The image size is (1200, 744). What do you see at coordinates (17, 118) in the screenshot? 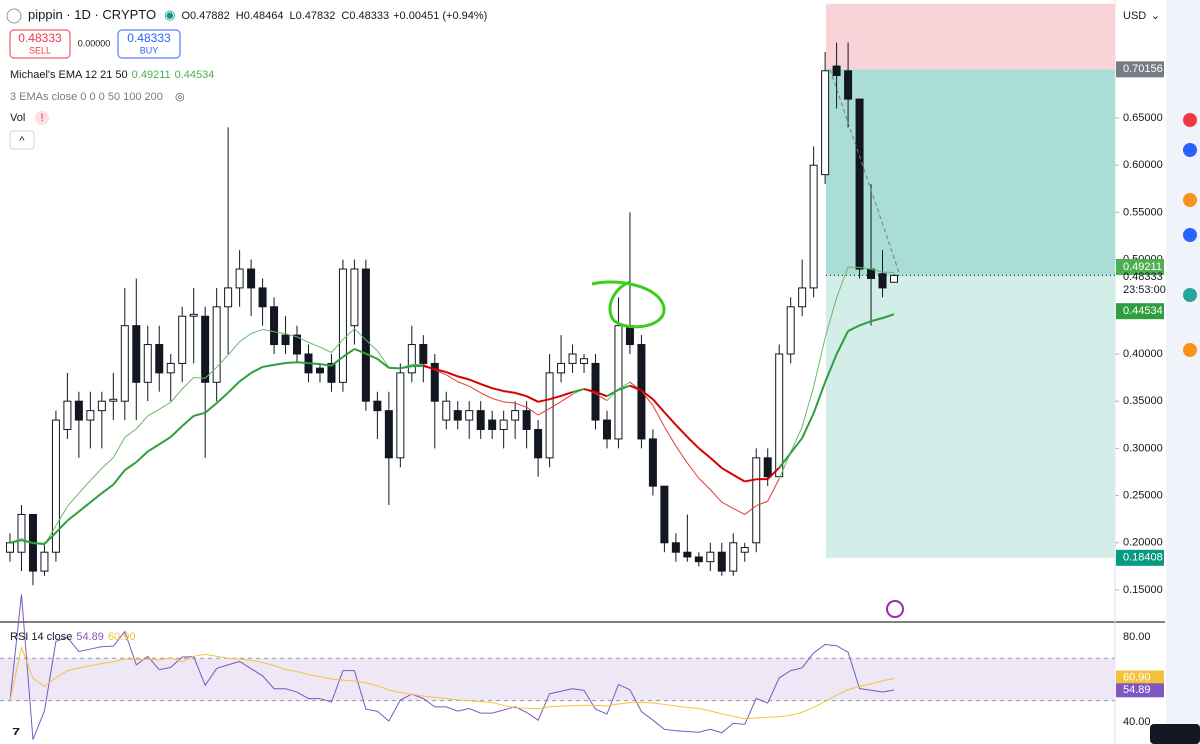
I see `vol-legend: Vol` at bounding box center [17, 118].